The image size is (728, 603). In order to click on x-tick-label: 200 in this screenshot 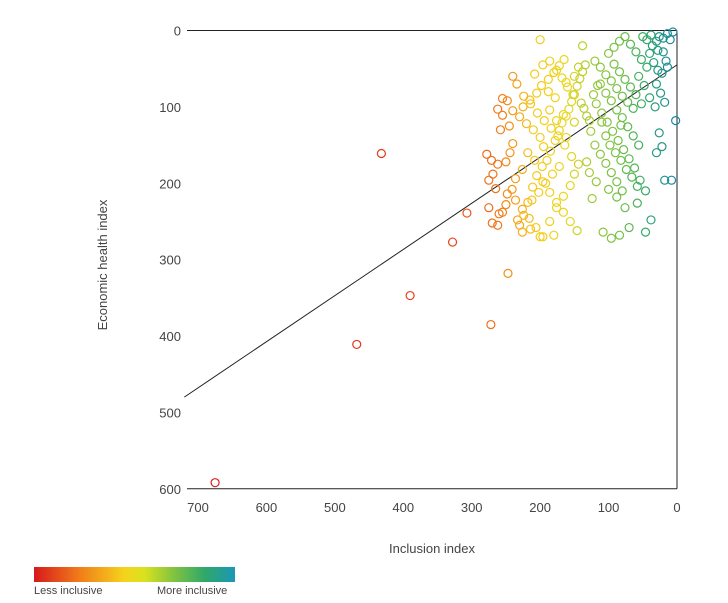, I will do `click(540, 507)`.